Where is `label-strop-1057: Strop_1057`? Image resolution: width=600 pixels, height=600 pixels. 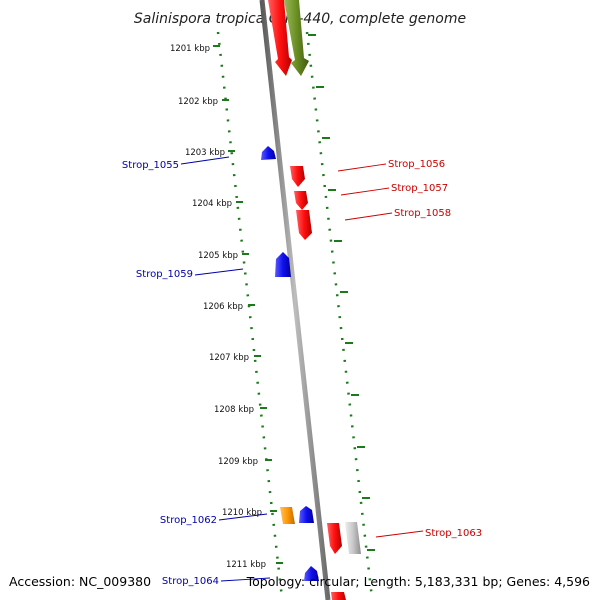 label-strop-1057: Strop_1057 is located at coordinates (419, 188).